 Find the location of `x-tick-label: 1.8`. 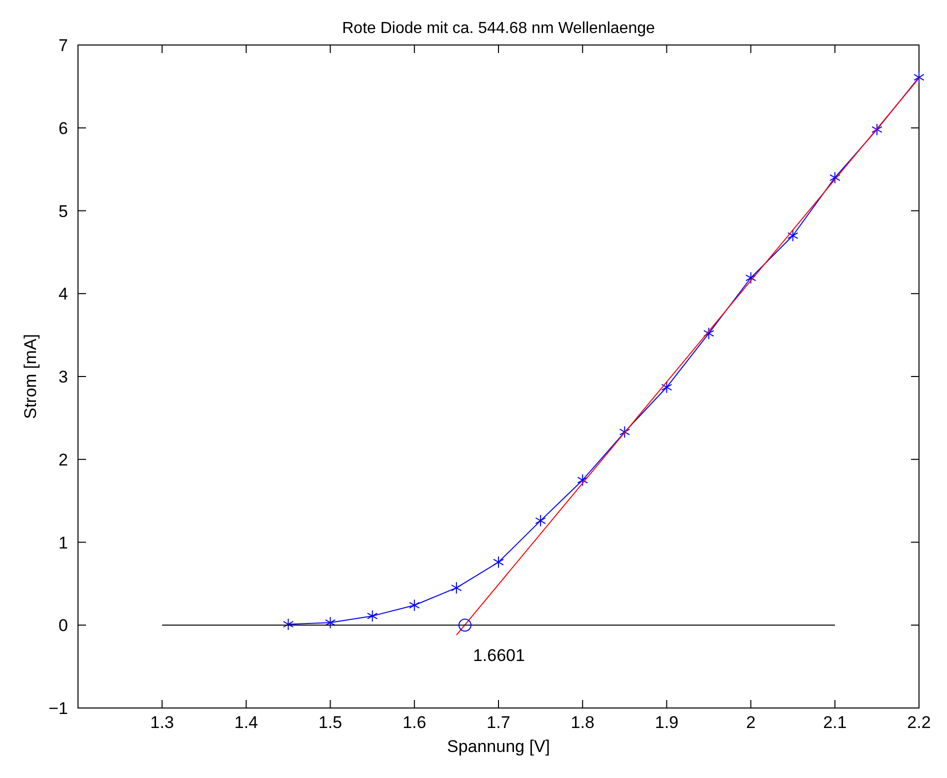

x-tick-label: 1.8 is located at coordinates (582, 722).